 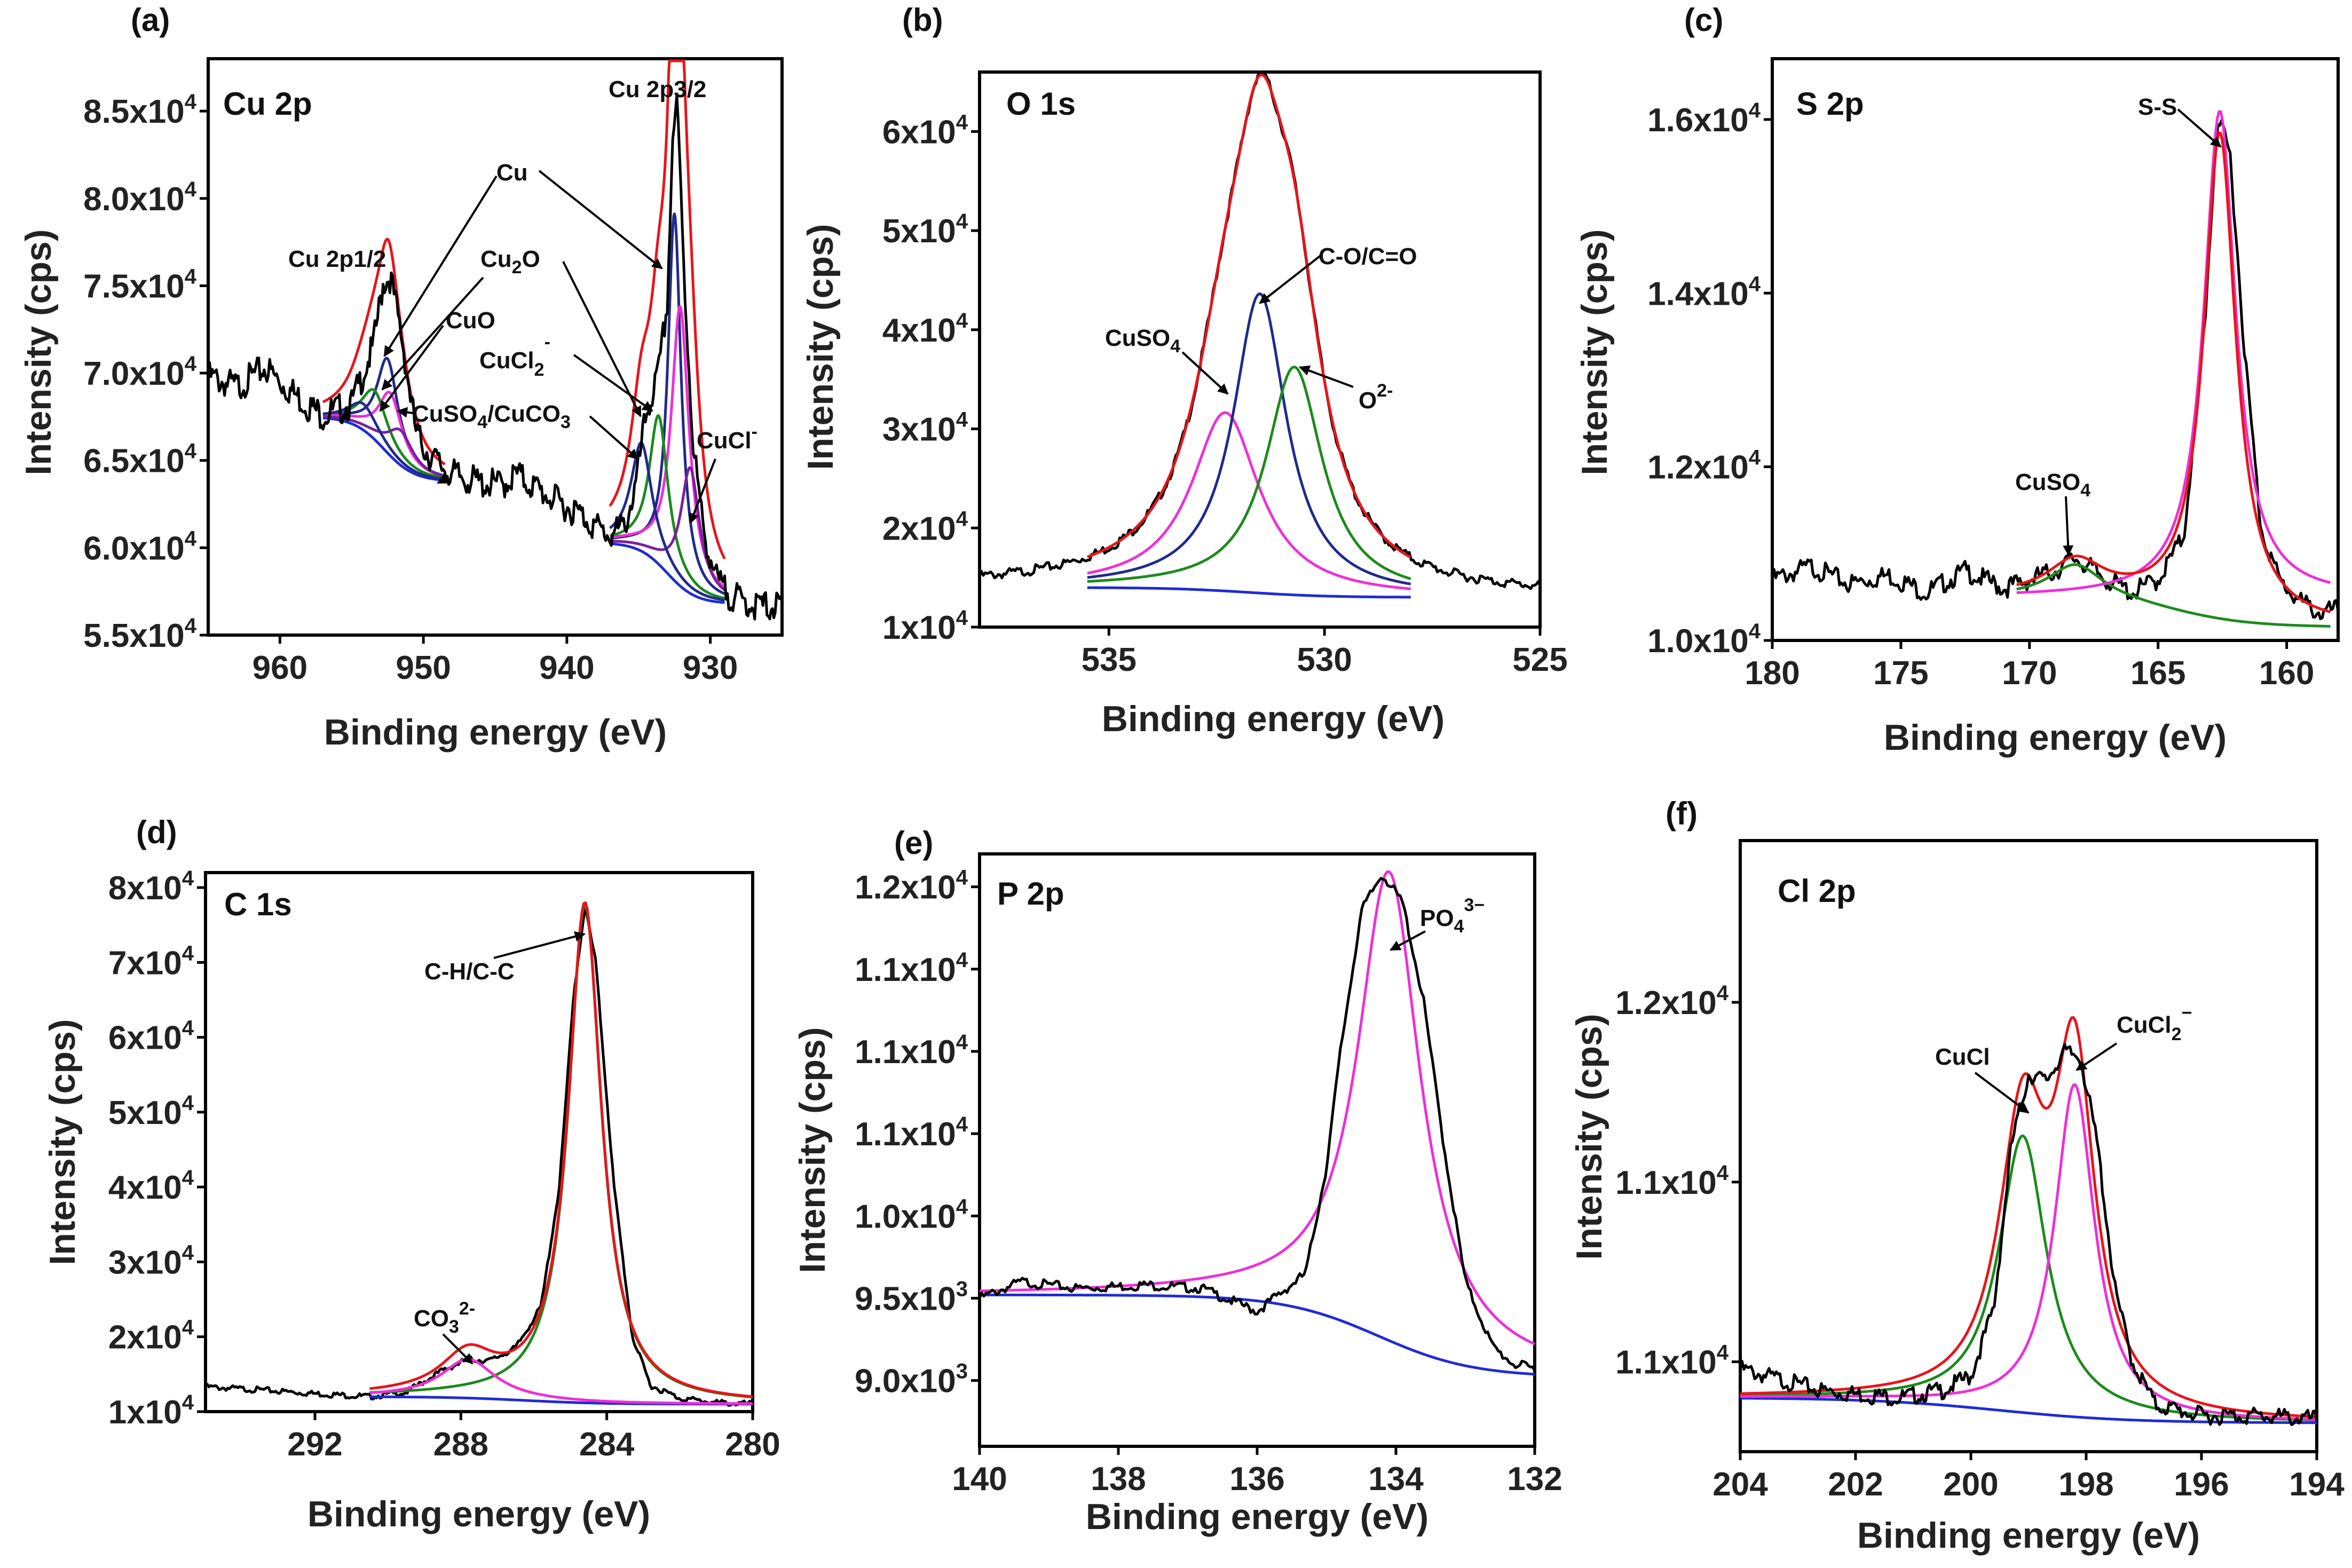 I want to click on x-tick-label: 180, so click(x=1772, y=673).